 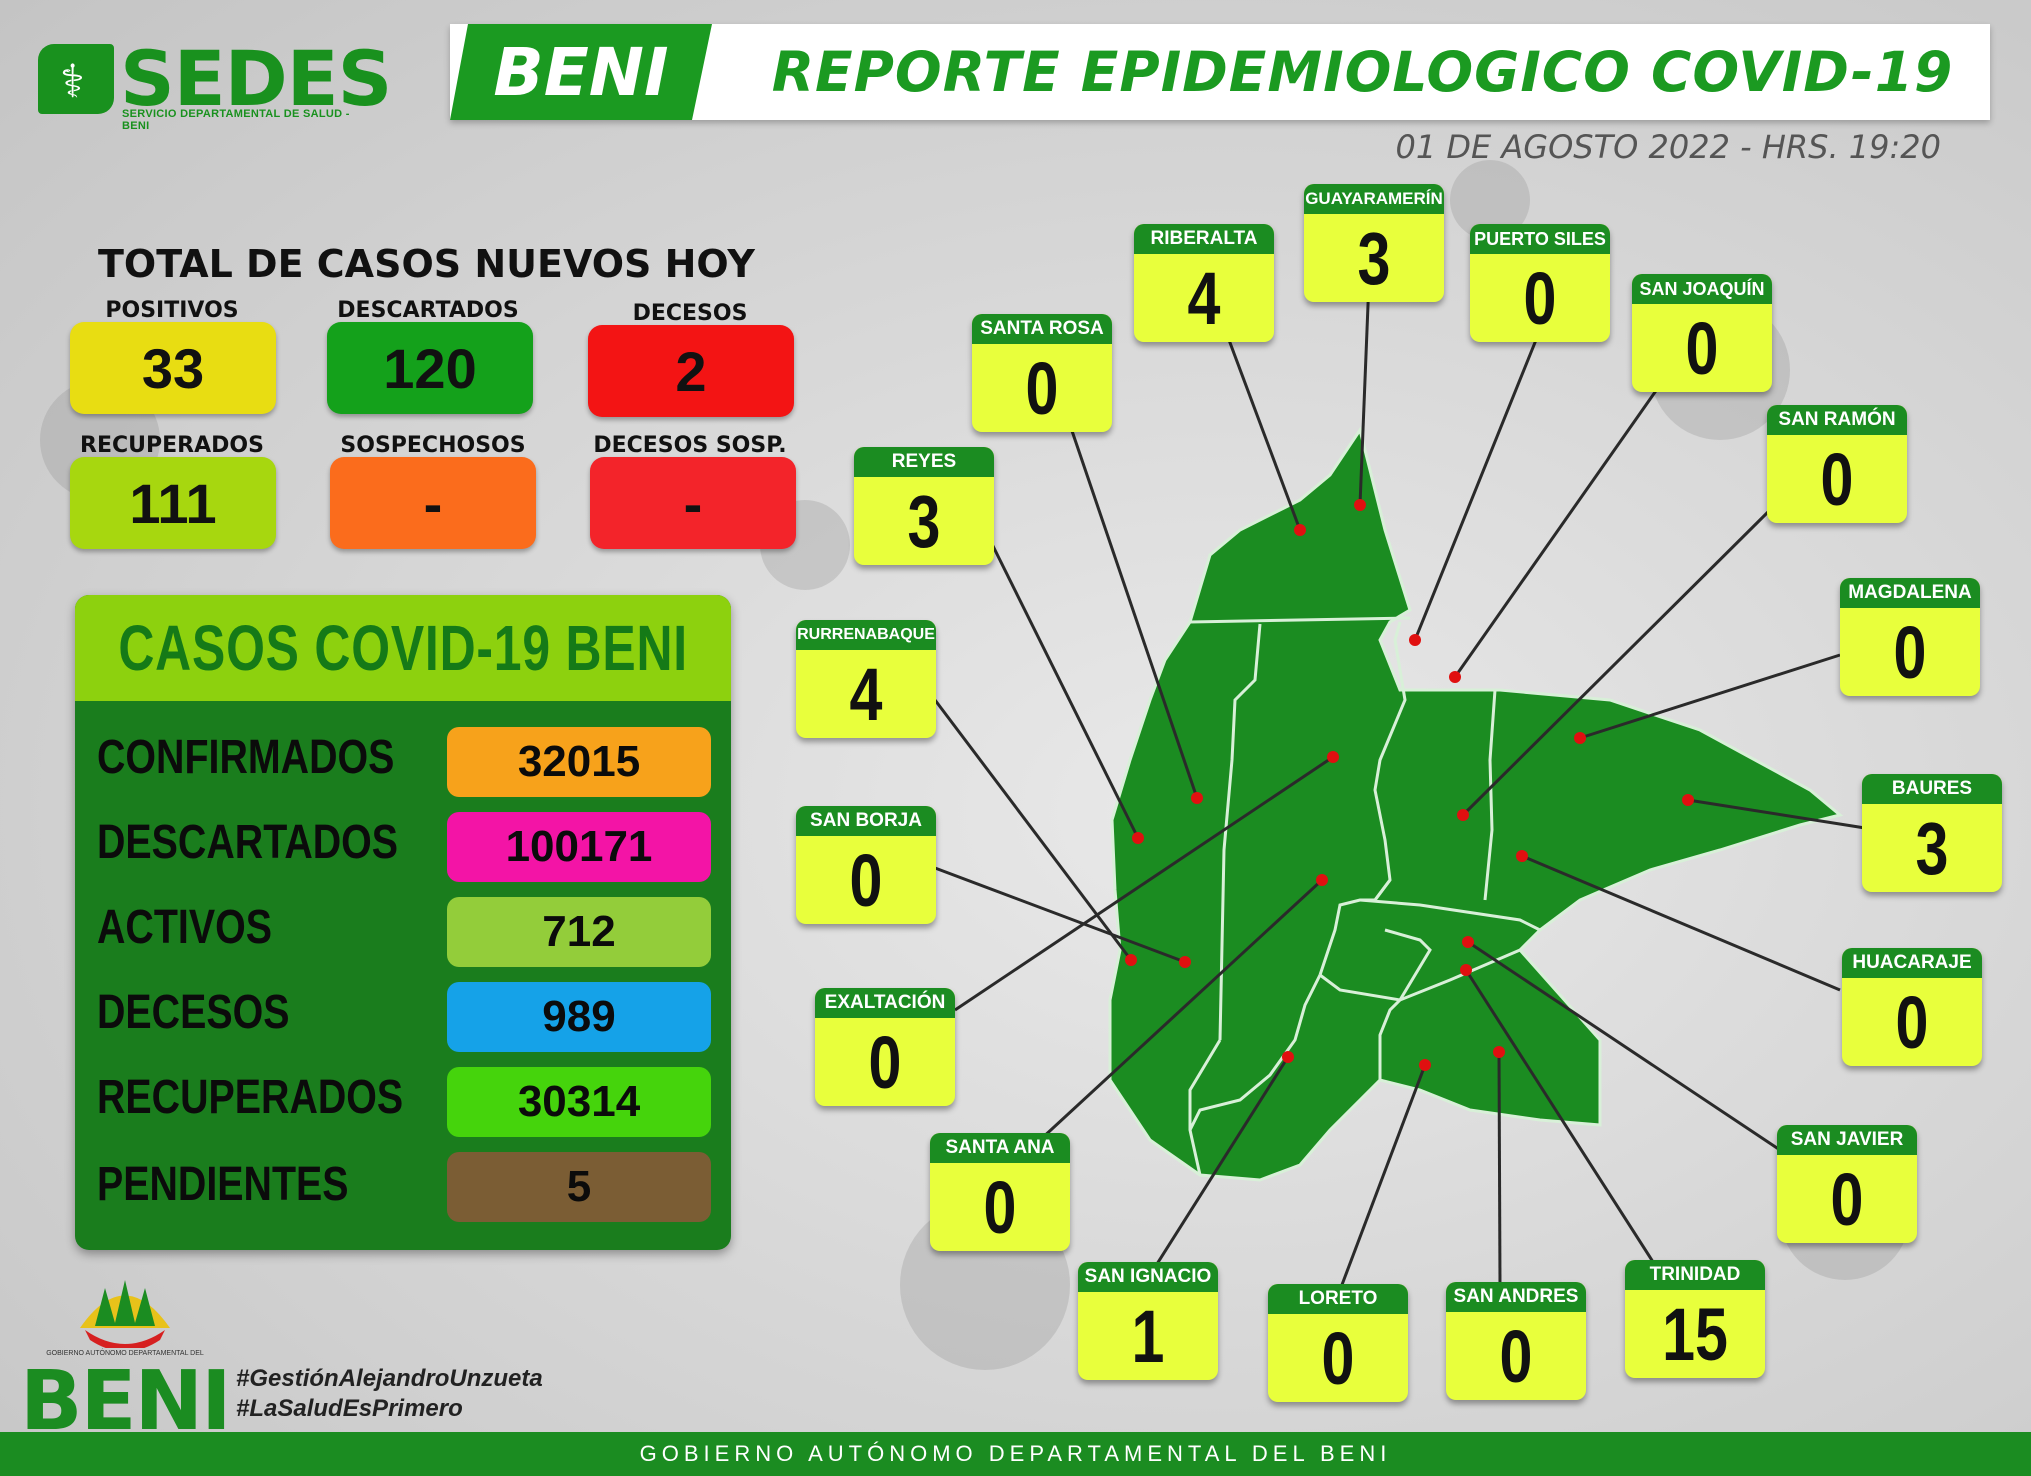 I want to click on card-name: EXALTACIÓN, so click(x=885, y=1003).